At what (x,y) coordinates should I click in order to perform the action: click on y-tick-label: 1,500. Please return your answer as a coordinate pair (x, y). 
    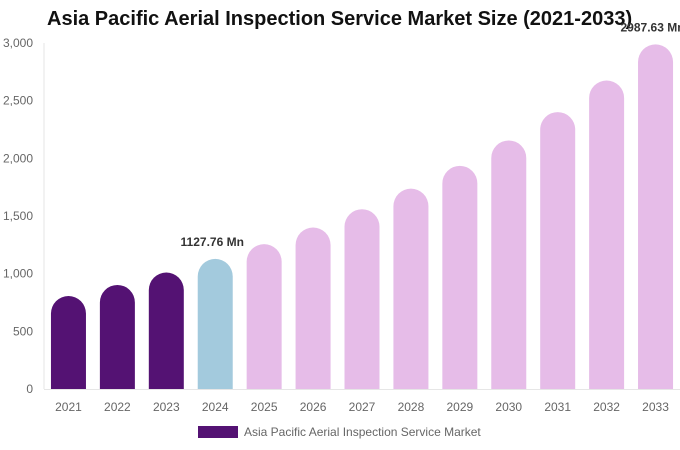
    Looking at the image, I should click on (18, 216).